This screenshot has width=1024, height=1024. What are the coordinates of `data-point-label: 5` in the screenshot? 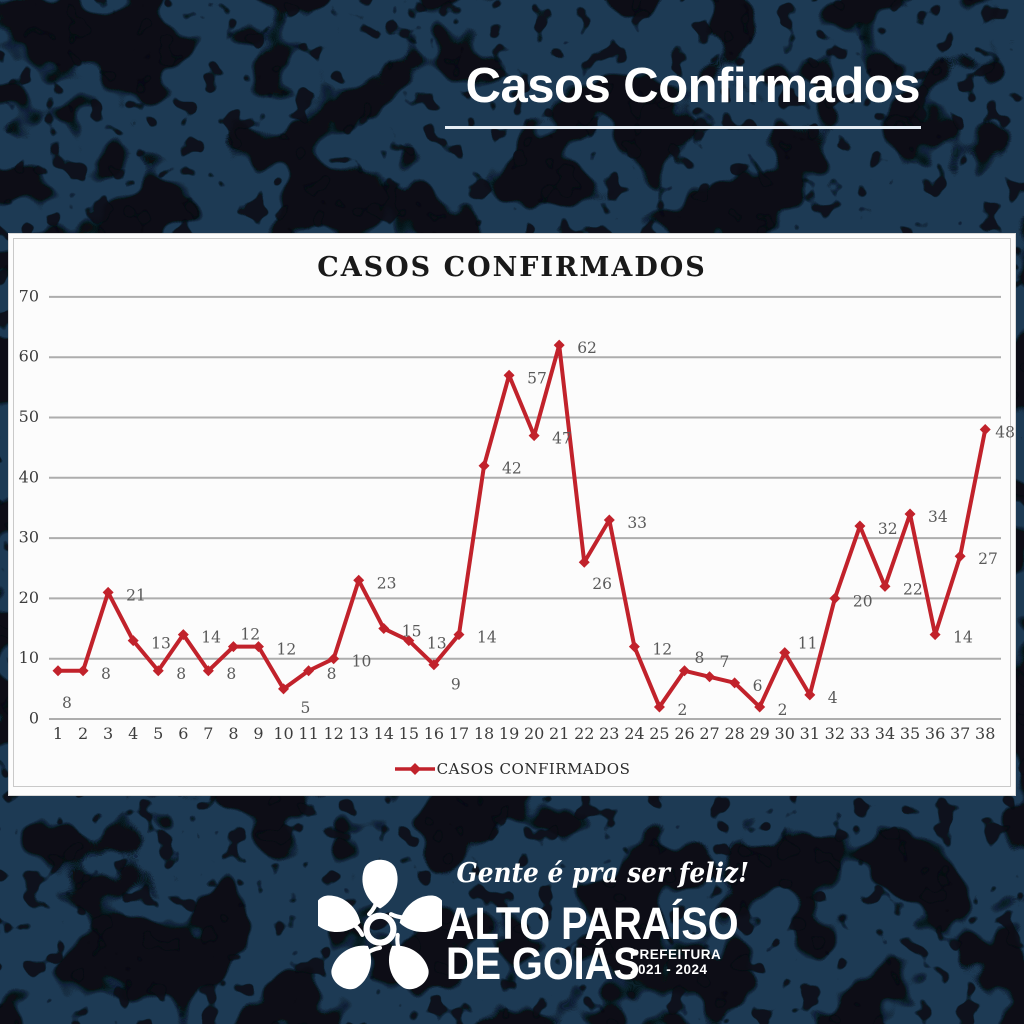 It's located at (306, 708).